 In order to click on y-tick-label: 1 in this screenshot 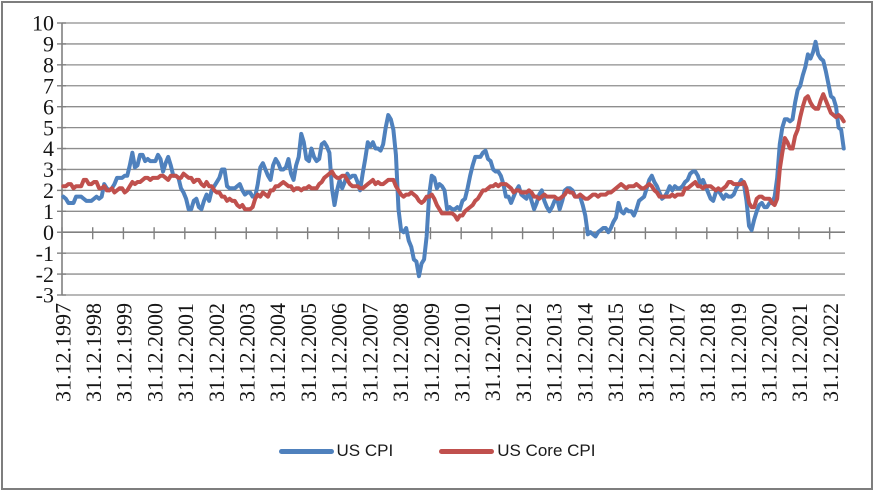, I will do `click(48, 211)`.